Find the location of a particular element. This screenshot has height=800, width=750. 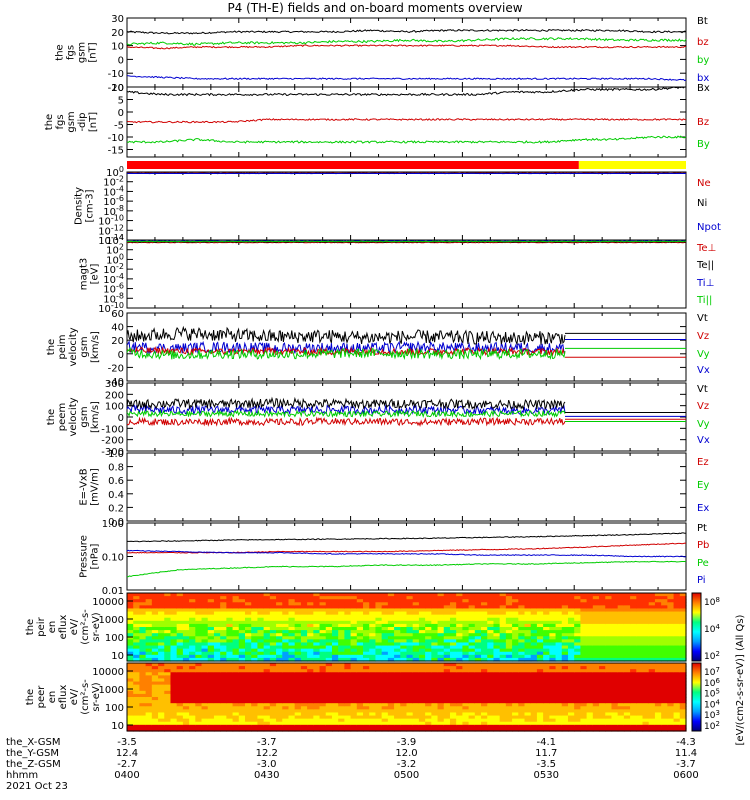

ylabel-line: peir is located at coordinates (41, 626).